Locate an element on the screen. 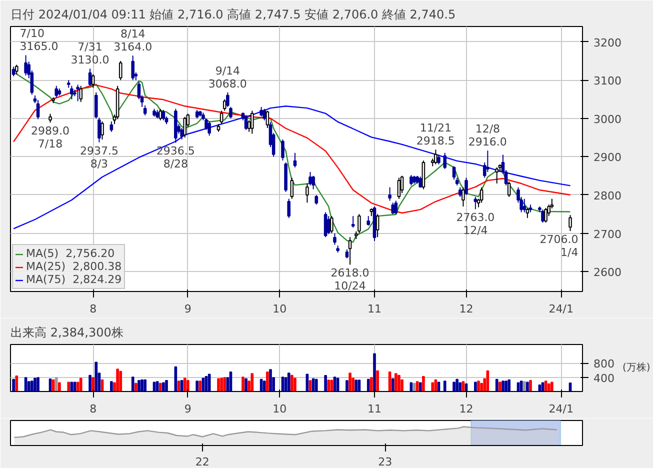 The height and width of the screenshot is (470, 653). y-tick-label: 3200 is located at coordinates (608, 43).